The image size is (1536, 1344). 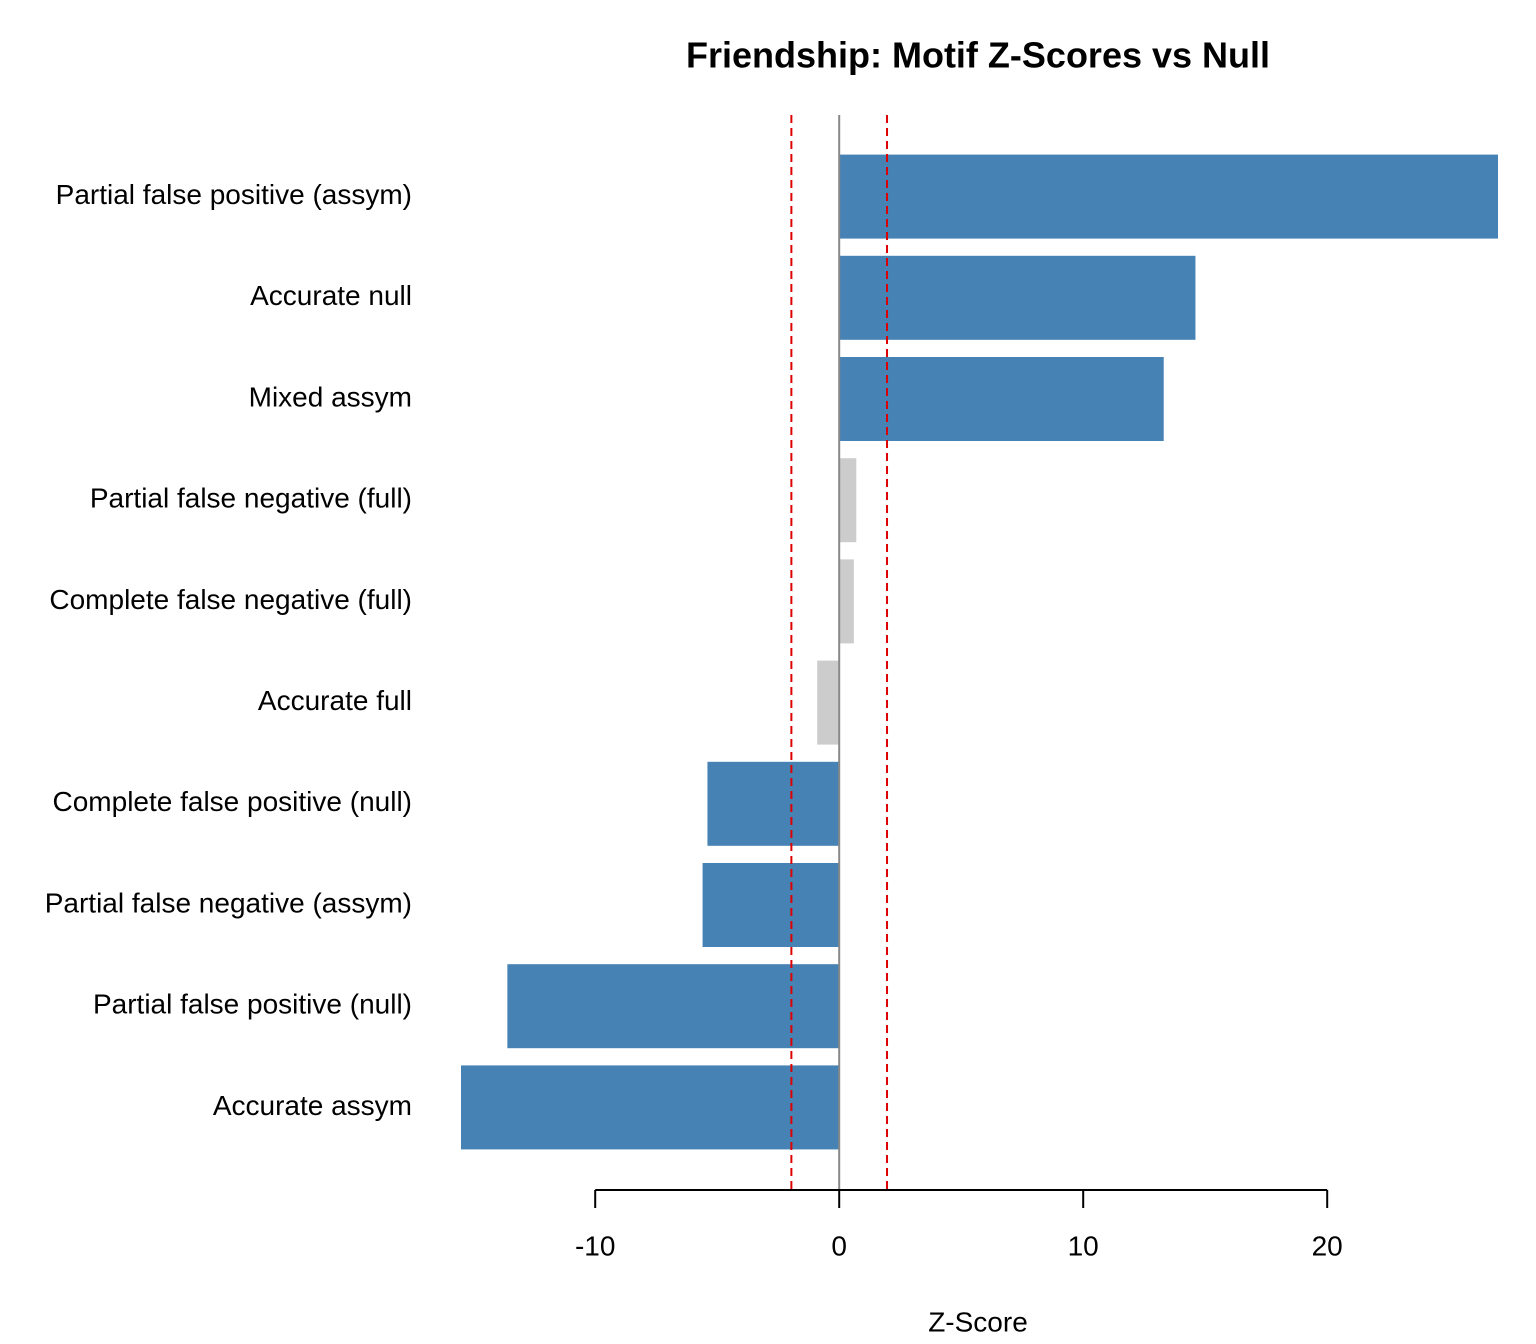 I want to click on category-label: Partial false negative (full), so click(x=251, y=498).